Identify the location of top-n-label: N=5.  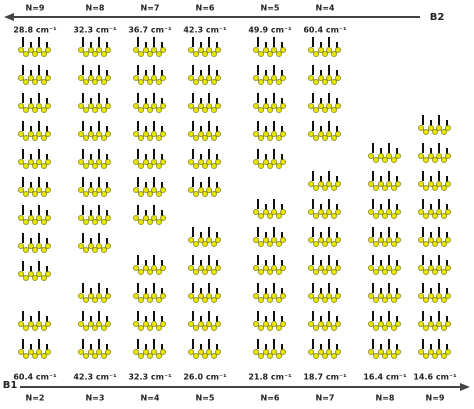
(270, 8).